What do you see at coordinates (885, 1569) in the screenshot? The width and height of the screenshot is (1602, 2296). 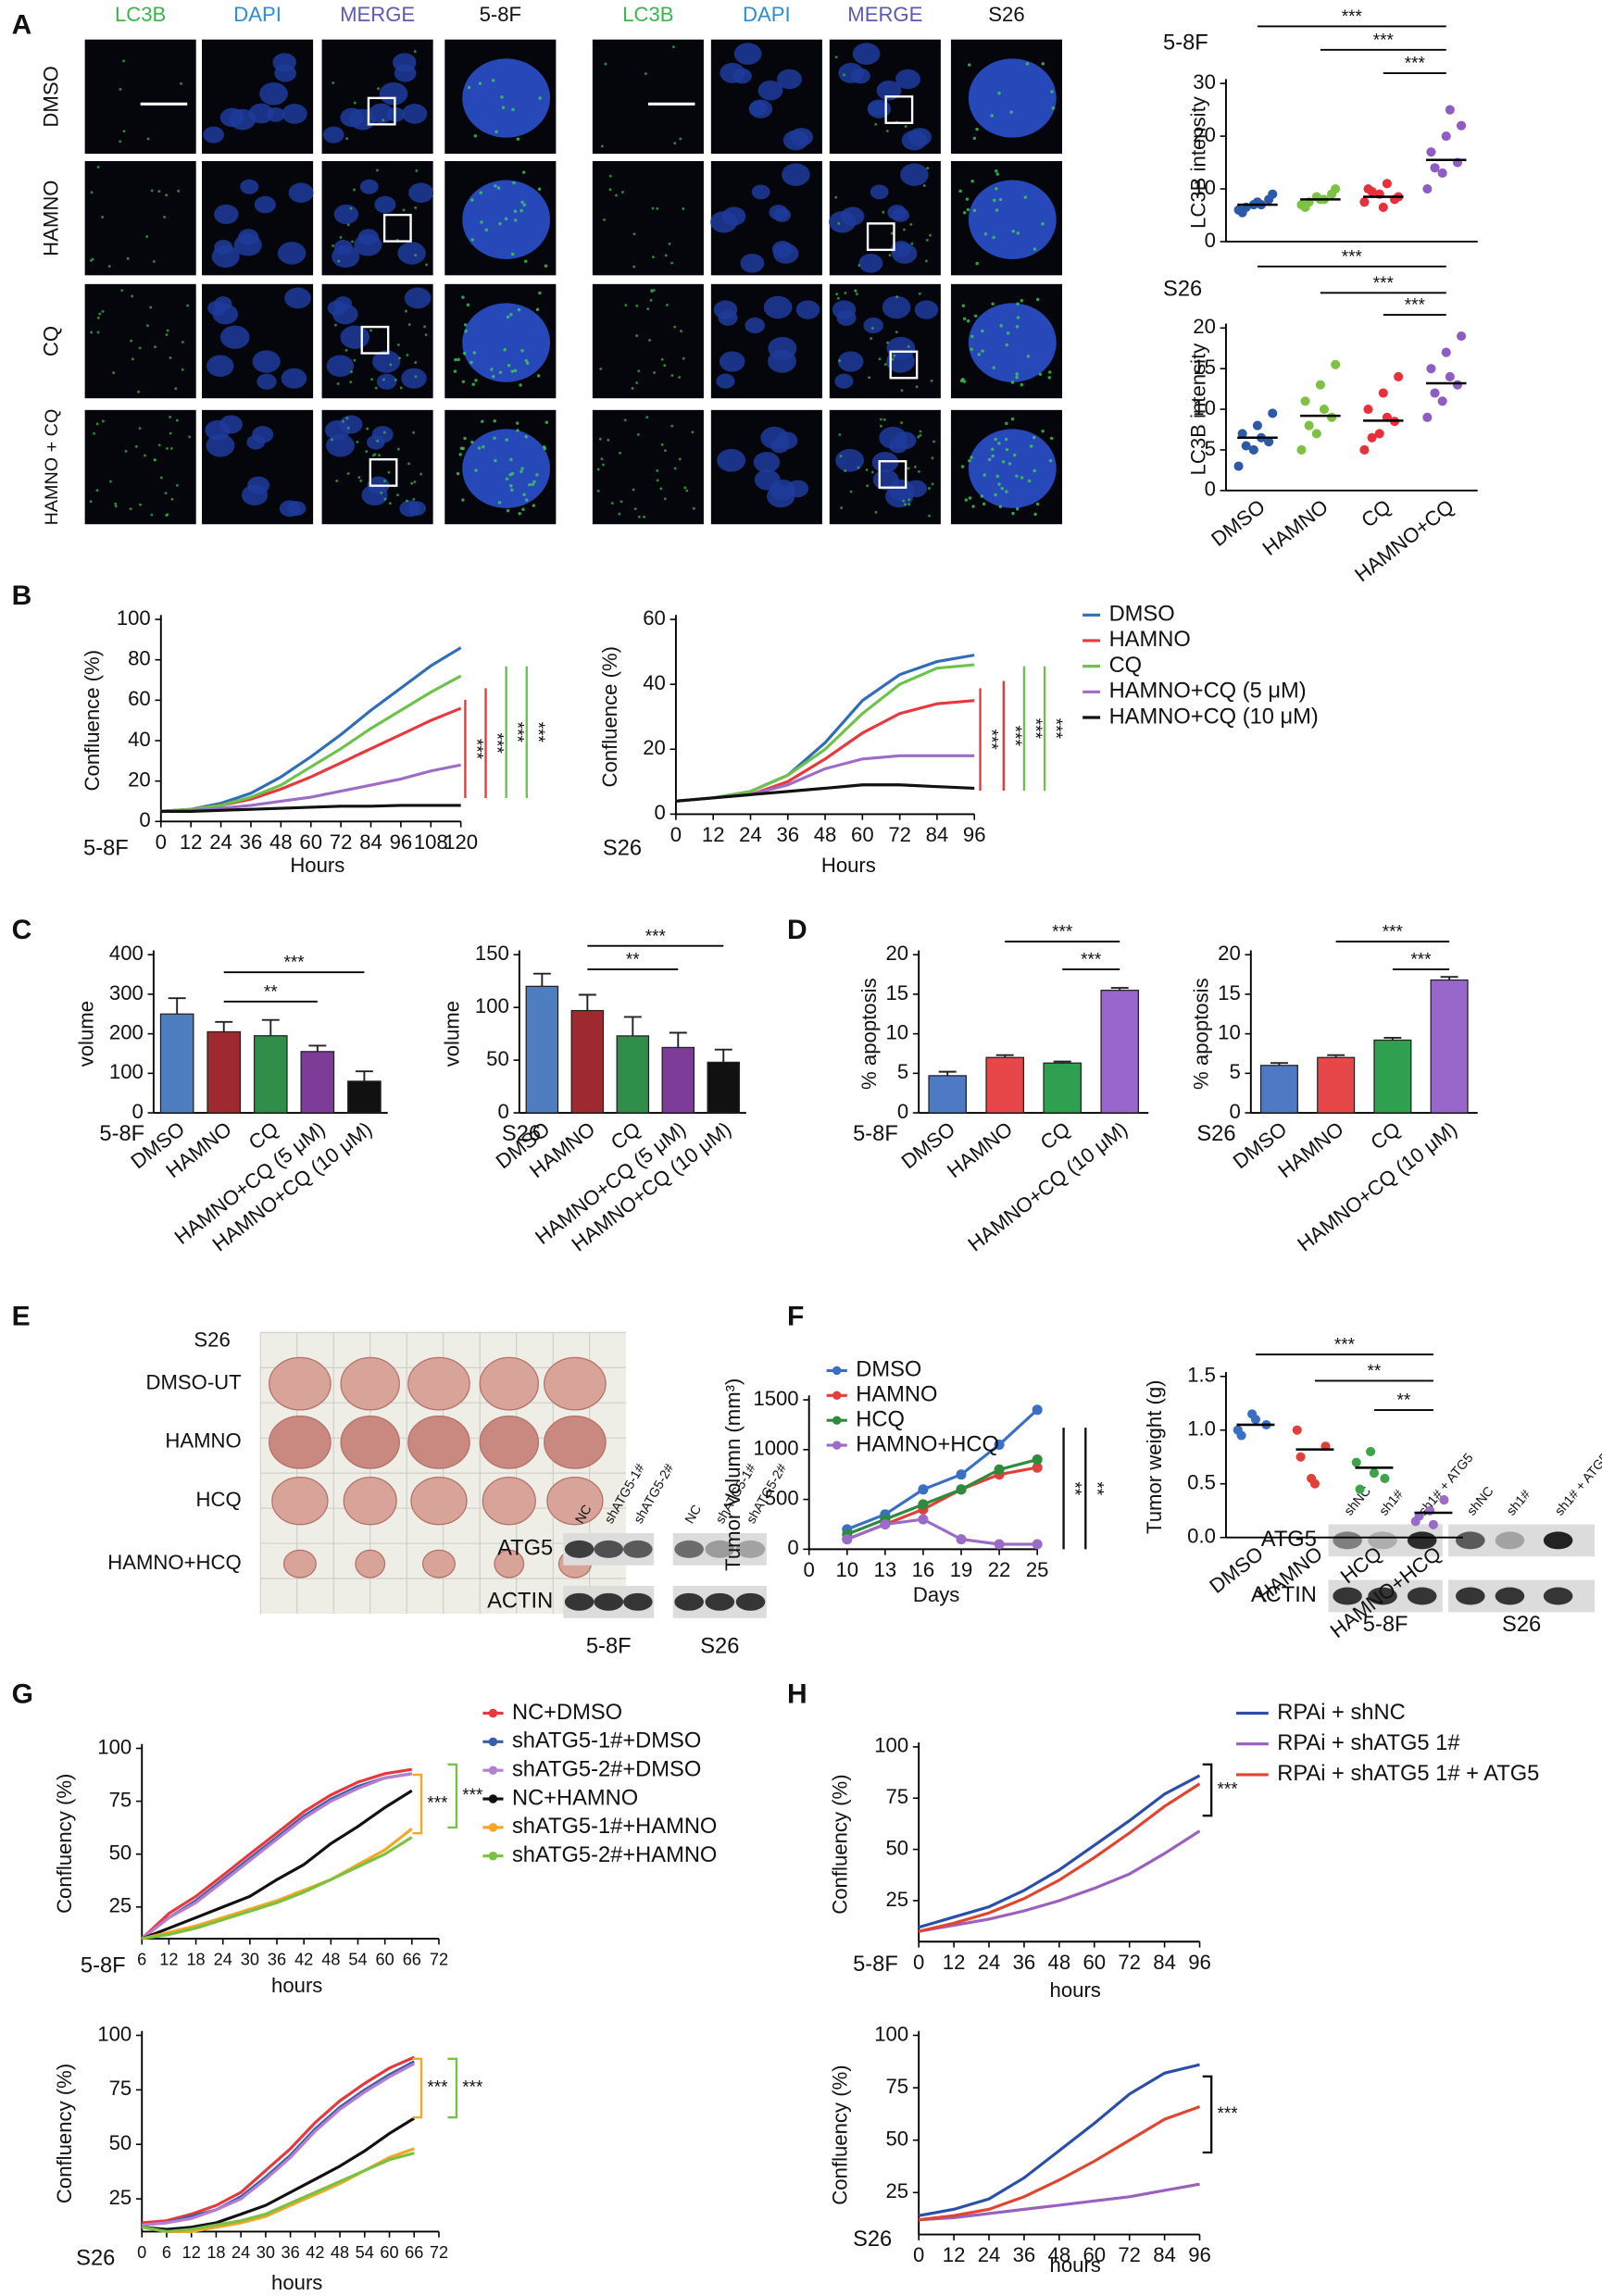 I see `x-tick-label: 13` at bounding box center [885, 1569].